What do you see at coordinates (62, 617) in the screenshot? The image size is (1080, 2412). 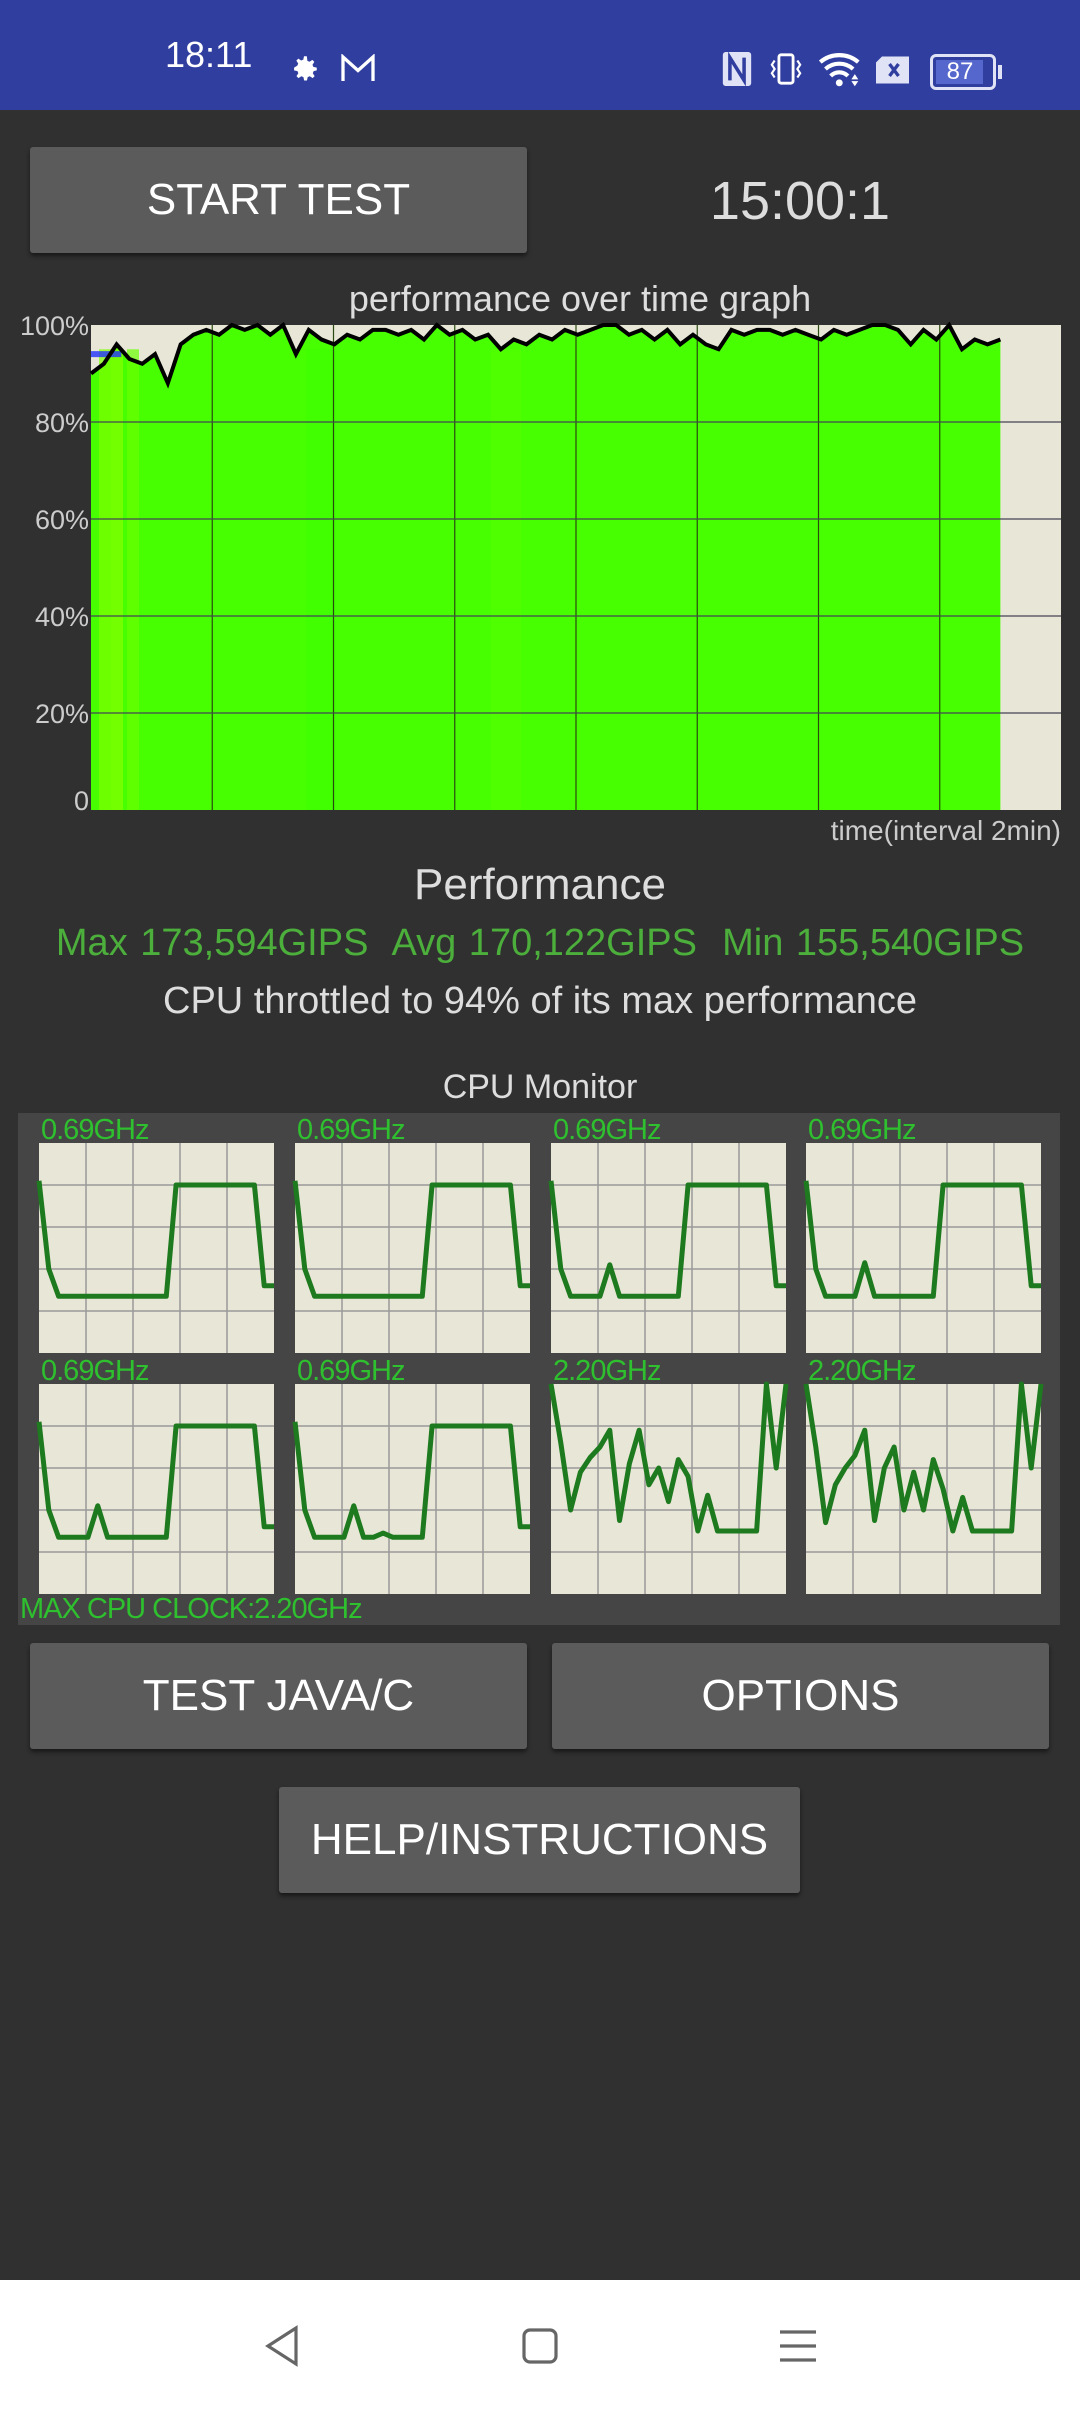 I see `y-tick-label: 40%` at bounding box center [62, 617].